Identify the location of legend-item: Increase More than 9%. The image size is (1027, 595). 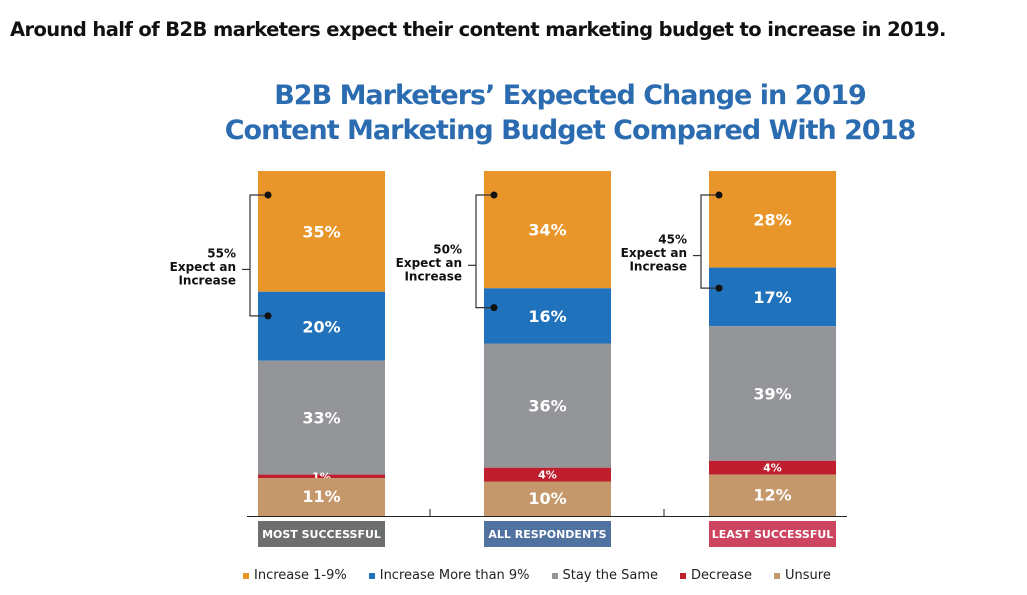
(449, 575).